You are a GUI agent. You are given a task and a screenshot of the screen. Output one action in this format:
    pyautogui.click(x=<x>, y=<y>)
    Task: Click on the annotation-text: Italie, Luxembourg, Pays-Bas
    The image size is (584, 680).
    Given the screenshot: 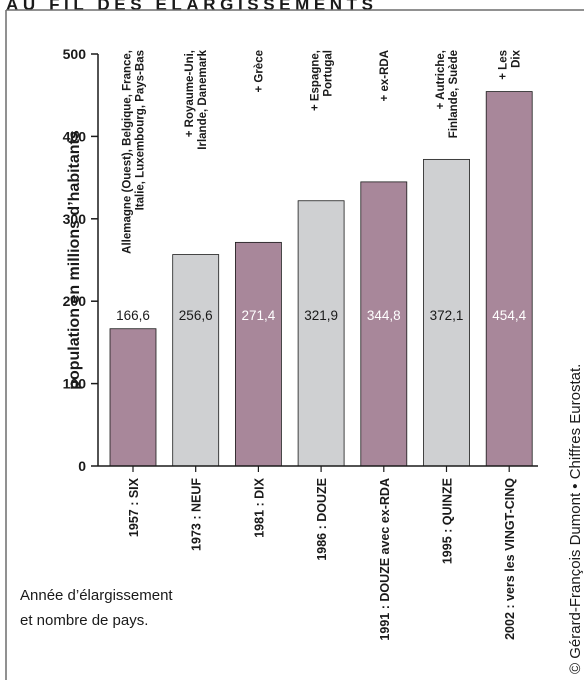 What is the action you would take?
    pyautogui.click(x=141, y=130)
    